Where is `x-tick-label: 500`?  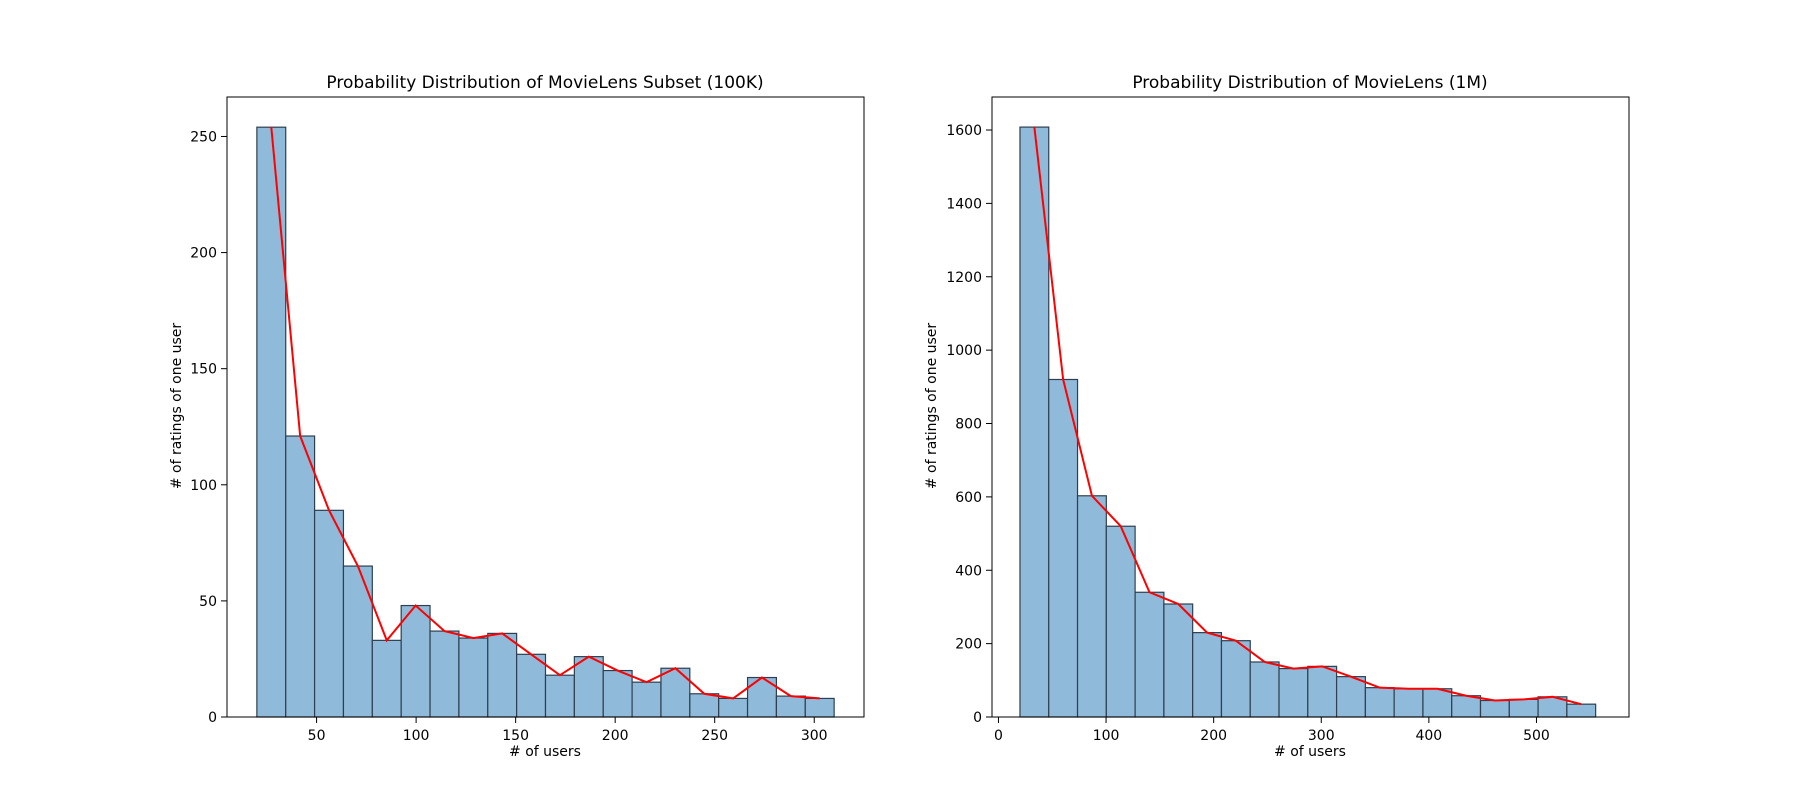 x-tick-label: 500 is located at coordinates (1536, 736).